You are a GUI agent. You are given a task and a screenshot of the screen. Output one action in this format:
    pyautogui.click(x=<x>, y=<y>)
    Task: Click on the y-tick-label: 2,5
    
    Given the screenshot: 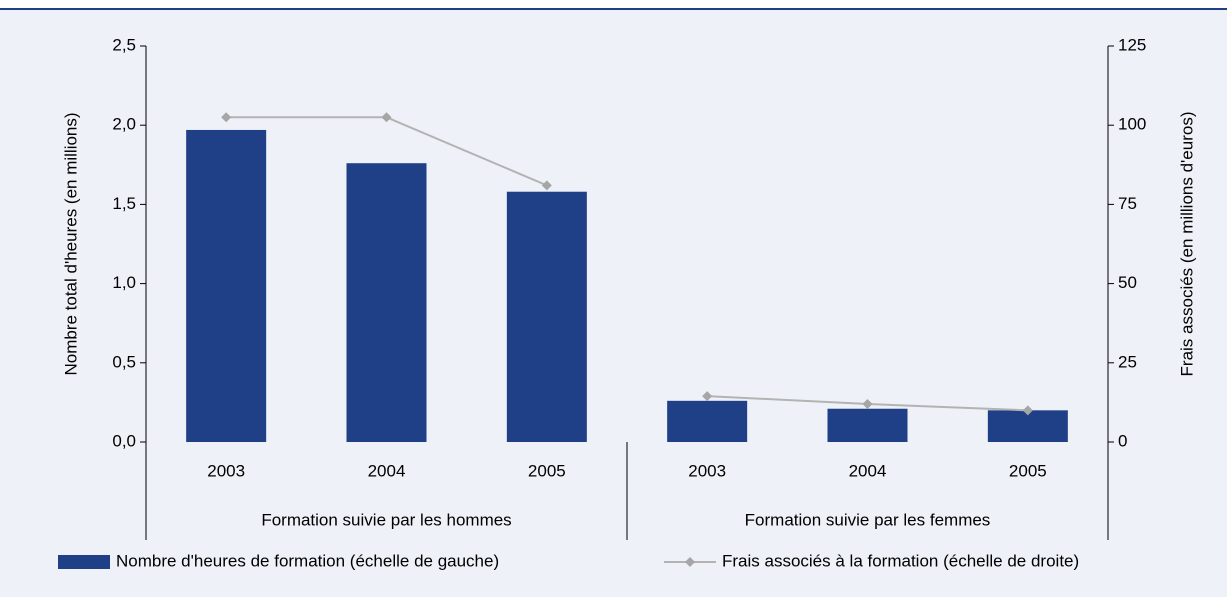 What is the action you would take?
    pyautogui.click(x=124, y=44)
    